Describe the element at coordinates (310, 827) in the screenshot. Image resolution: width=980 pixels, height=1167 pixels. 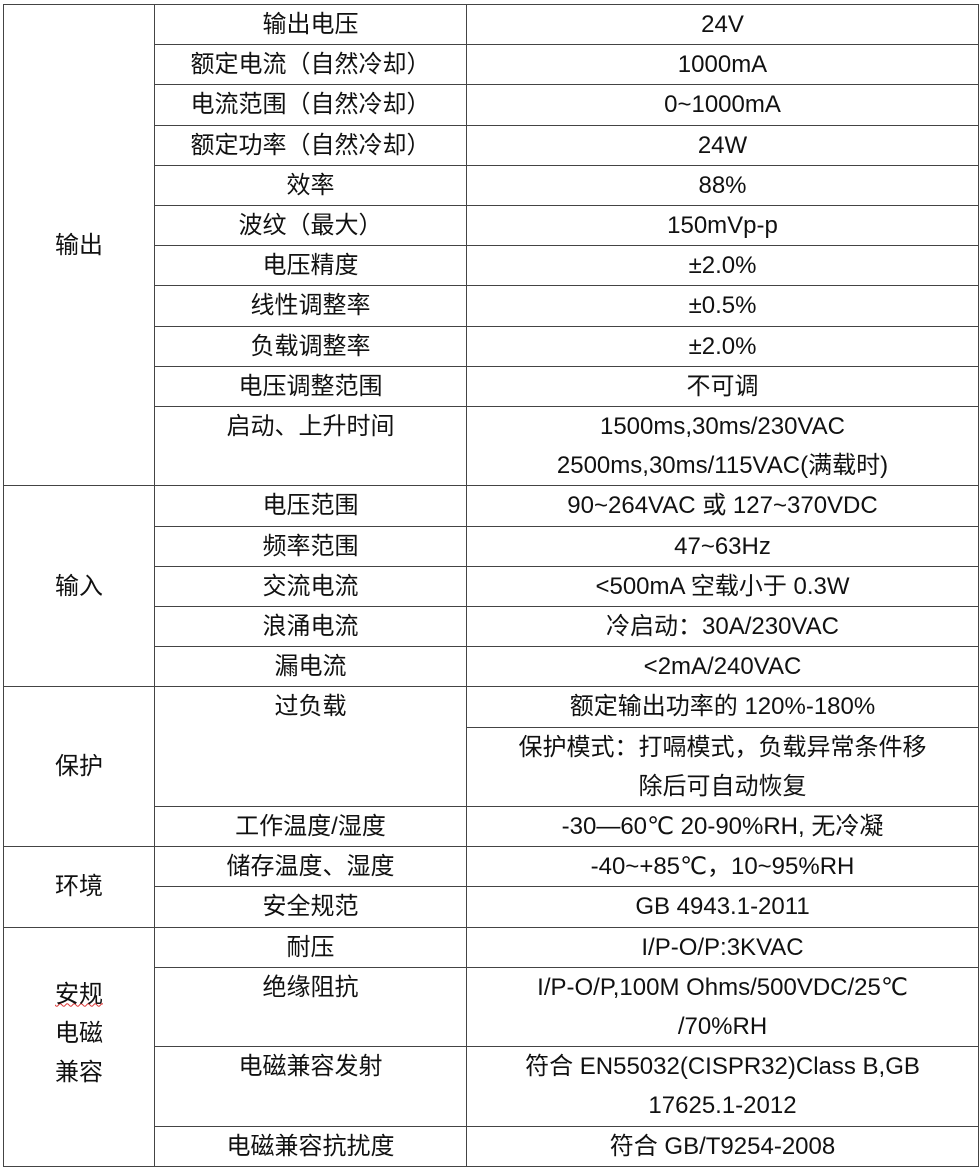
I see `parameter-name-cell: 工作温度/湿度` at that location.